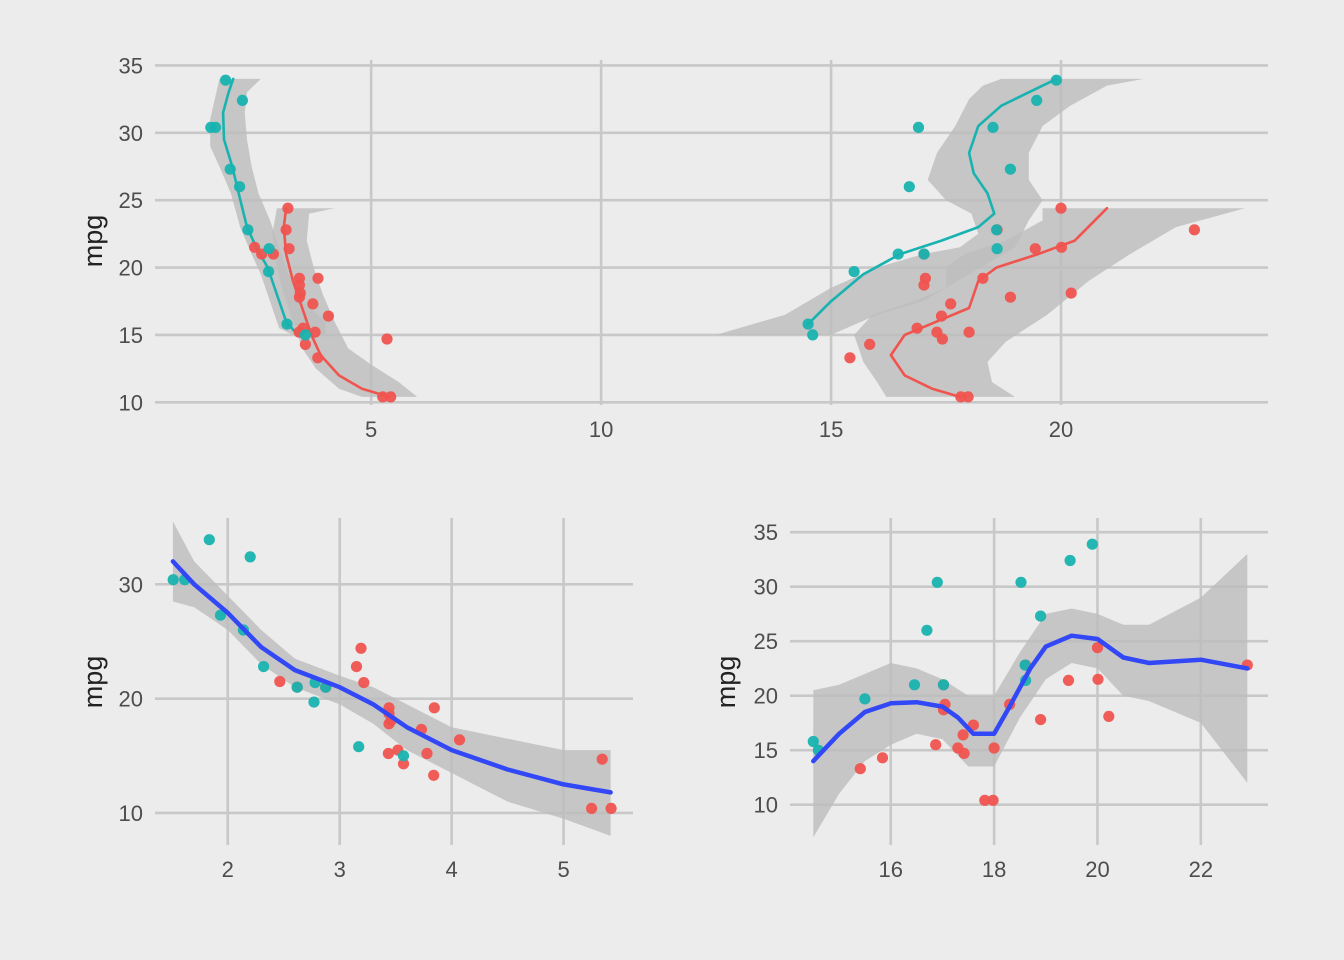  I want to click on bottom-left-panel-y-axis-label: mpg, so click(93, 682).